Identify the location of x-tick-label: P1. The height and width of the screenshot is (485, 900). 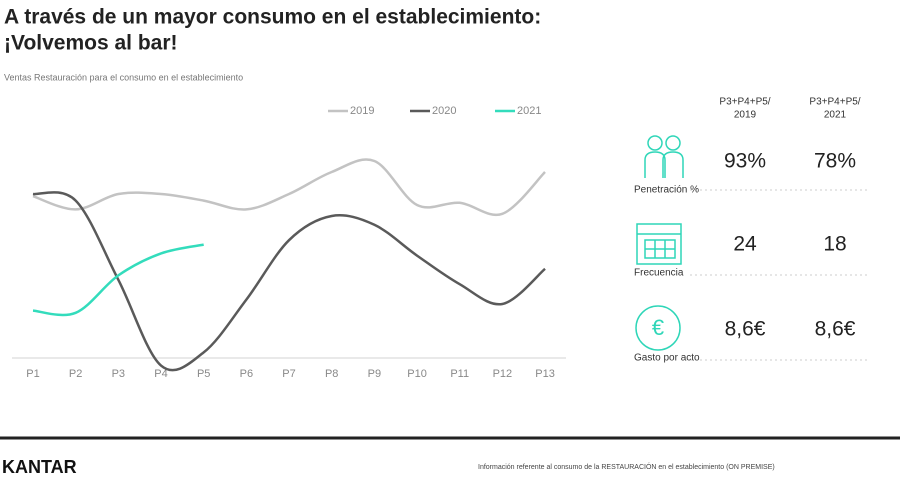
(32, 374).